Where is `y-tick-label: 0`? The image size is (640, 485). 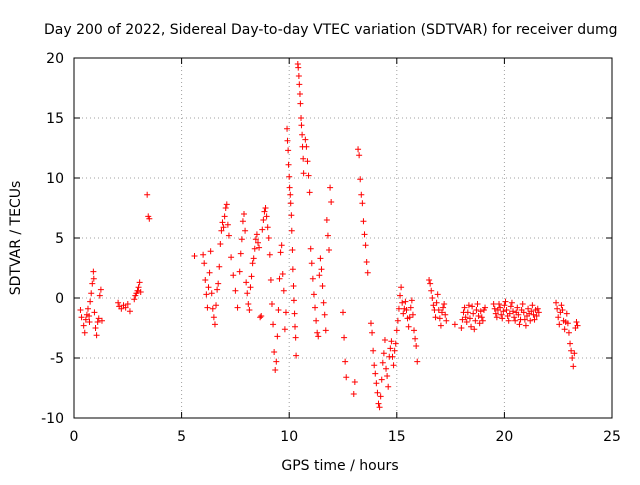 y-tick-label: 0 is located at coordinates (59, 299).